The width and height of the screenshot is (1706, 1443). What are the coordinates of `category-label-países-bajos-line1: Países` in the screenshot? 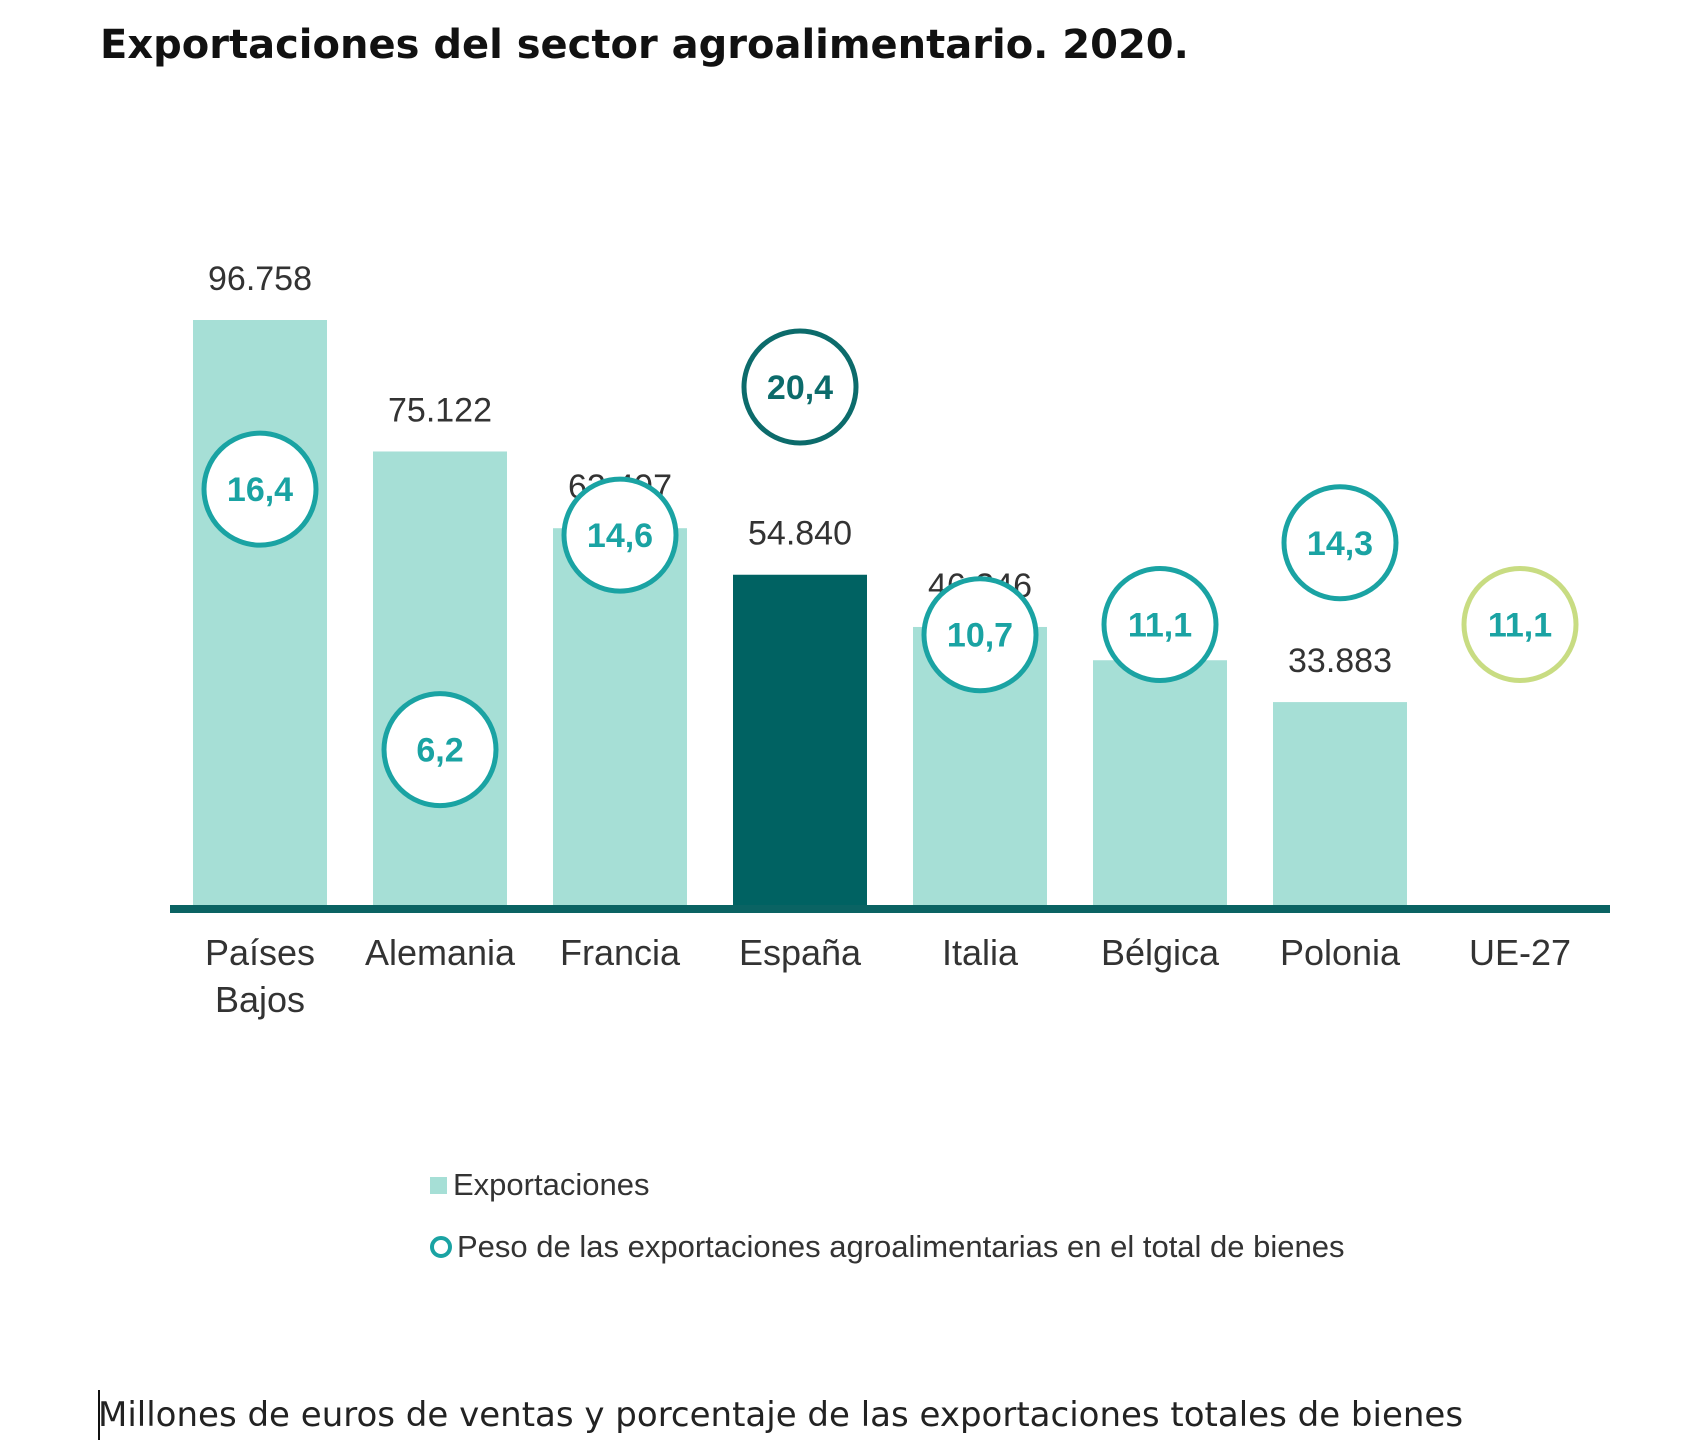 It's located at (260, 952).